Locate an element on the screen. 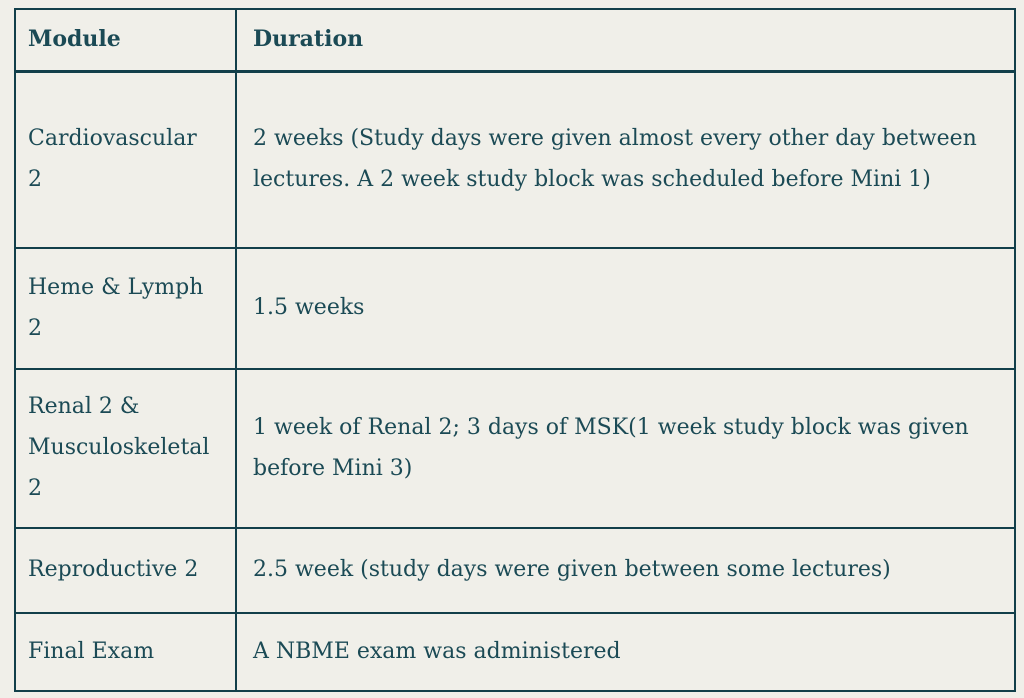  column-header-duration: Duration is located at coordinates (625, 40).